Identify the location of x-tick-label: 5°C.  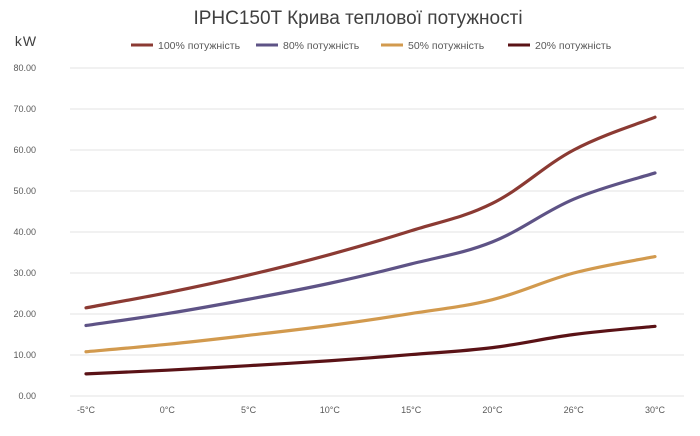
(249, 410).